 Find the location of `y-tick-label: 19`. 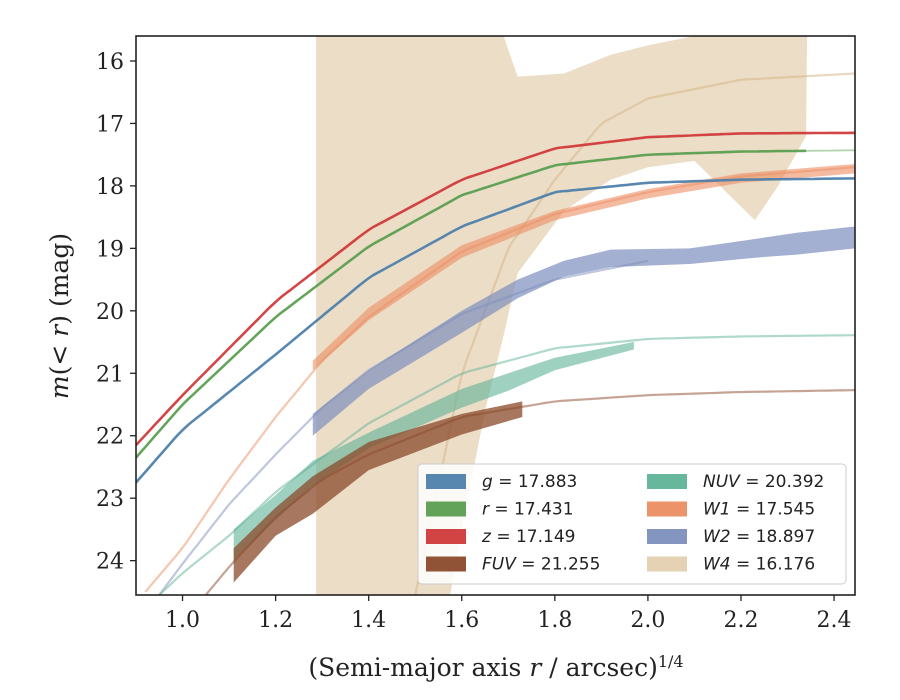

y-tick-label: 19 is located at coordinates (110, 249).